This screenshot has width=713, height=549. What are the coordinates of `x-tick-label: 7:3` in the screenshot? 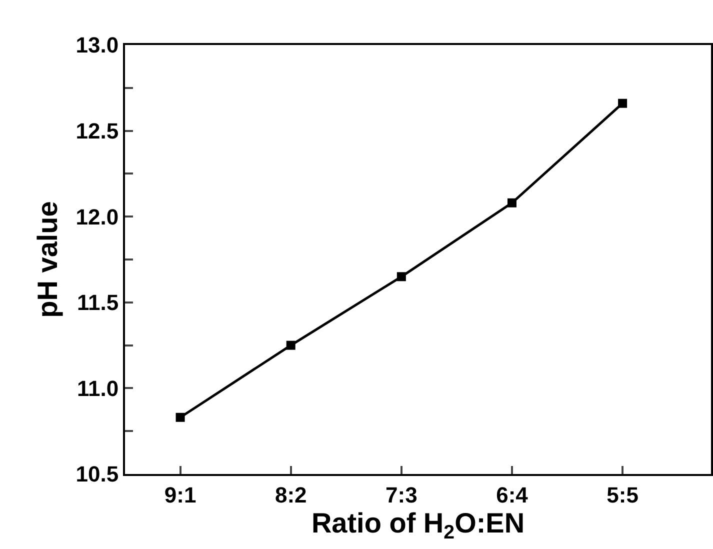 It's located at (402, 495).